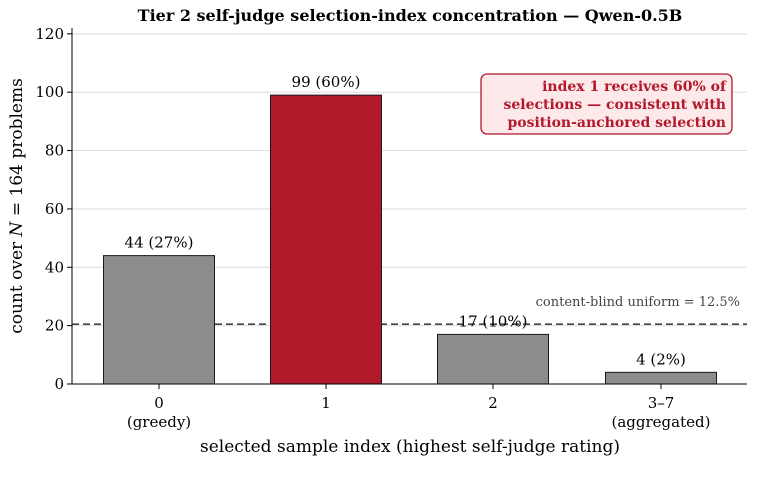  Describe the element at coordinates (54, 151) in the screenshot. I see `y-tick-label: 80` at that location.